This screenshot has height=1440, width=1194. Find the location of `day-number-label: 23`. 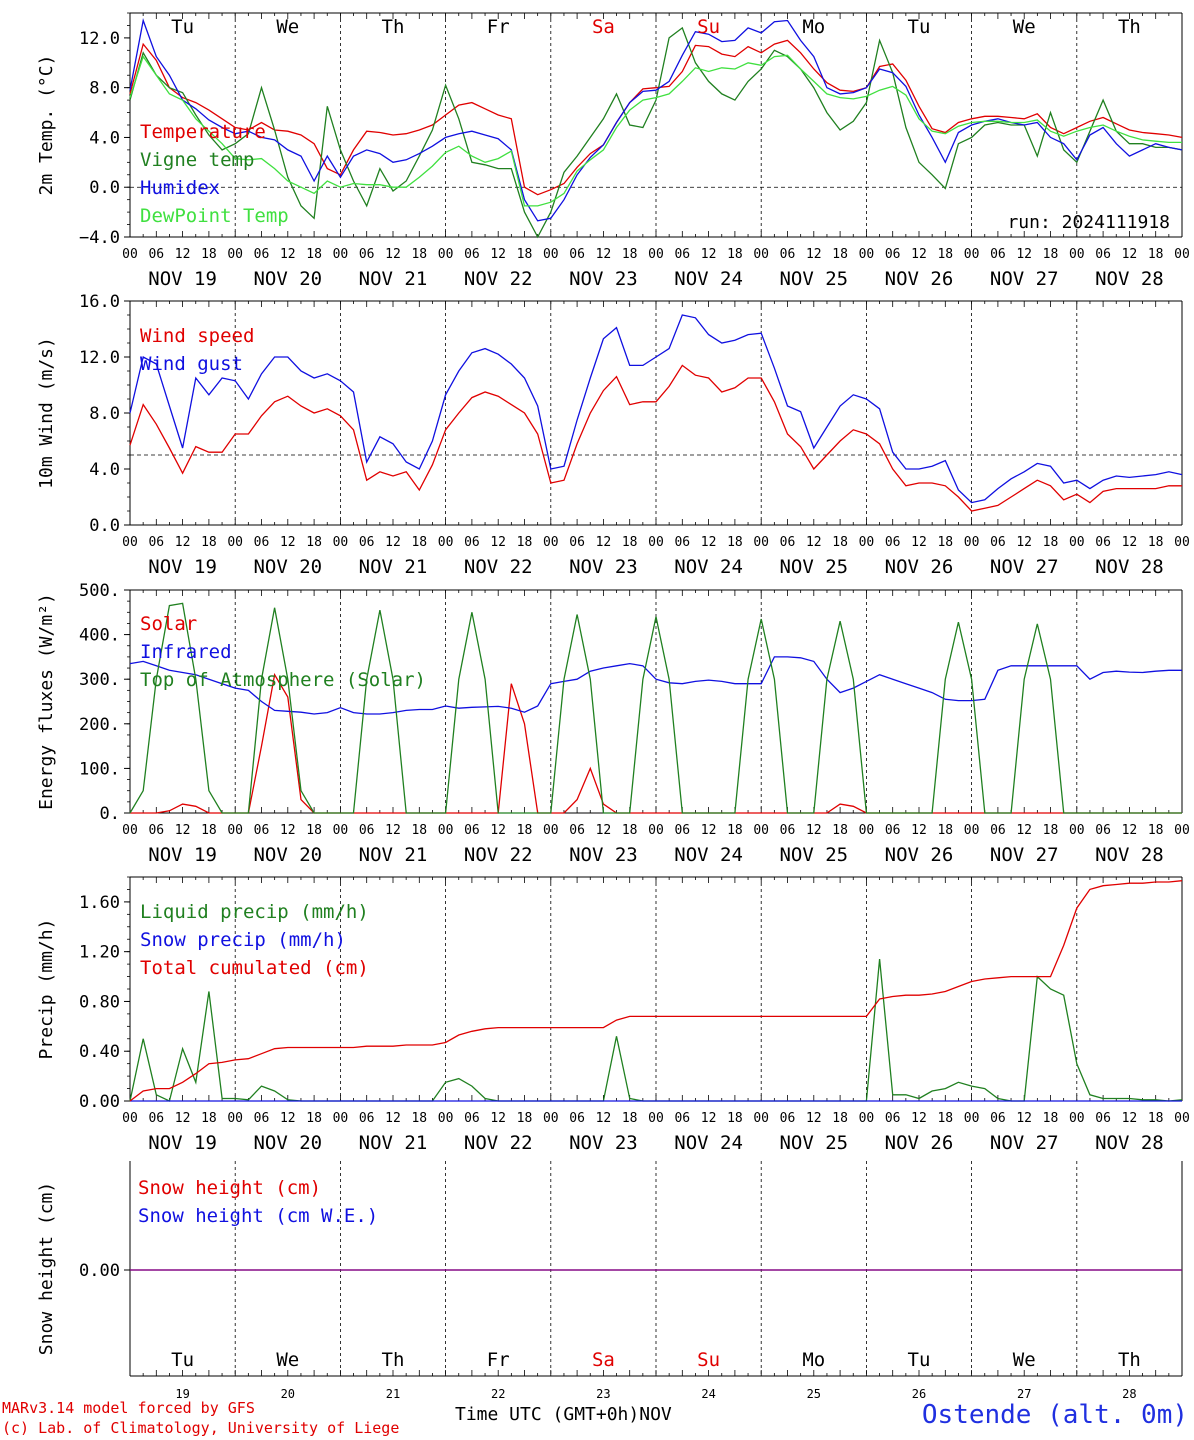

day-number-label: 23 is located at coordinates (603, 1394).